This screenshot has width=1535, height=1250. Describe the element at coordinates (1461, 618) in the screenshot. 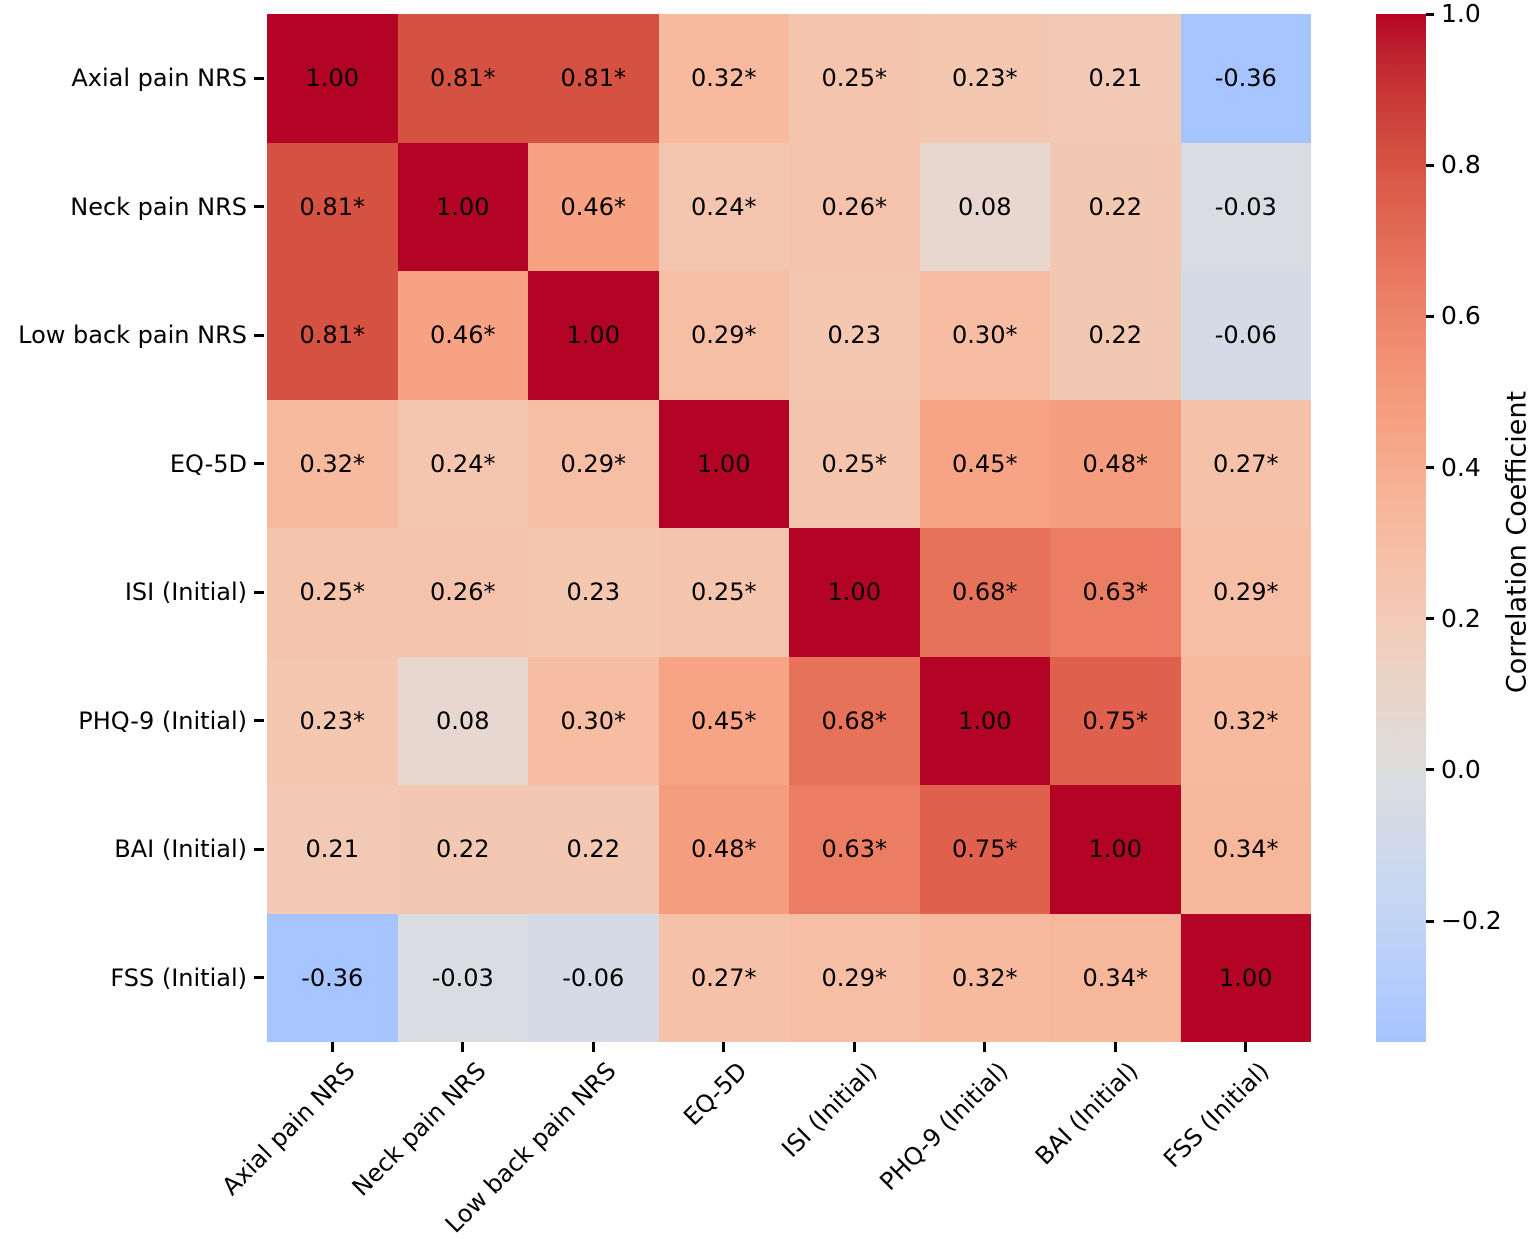

I see `colorbar-tick-label: 0.2` at that location.